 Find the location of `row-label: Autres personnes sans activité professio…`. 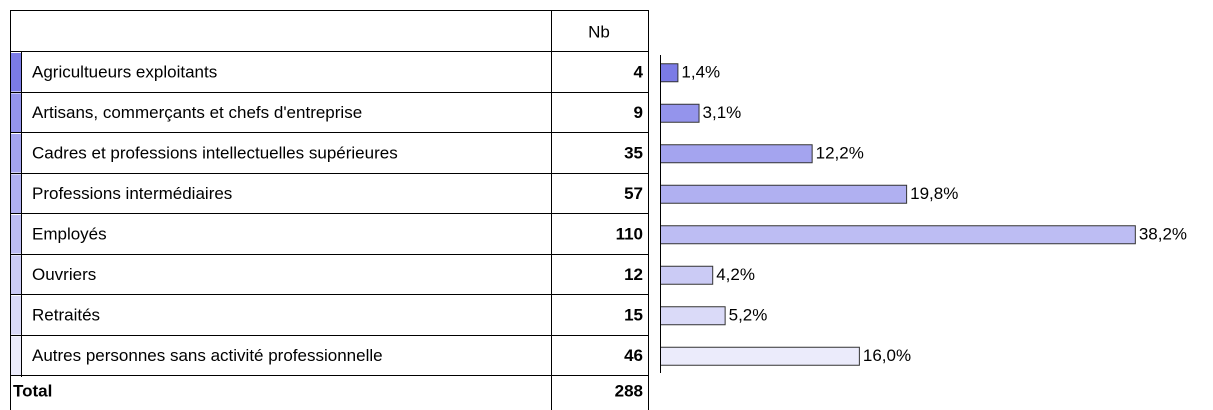

row-label: Autres personnes sans activité professio… is located at coordinates (207, 355).